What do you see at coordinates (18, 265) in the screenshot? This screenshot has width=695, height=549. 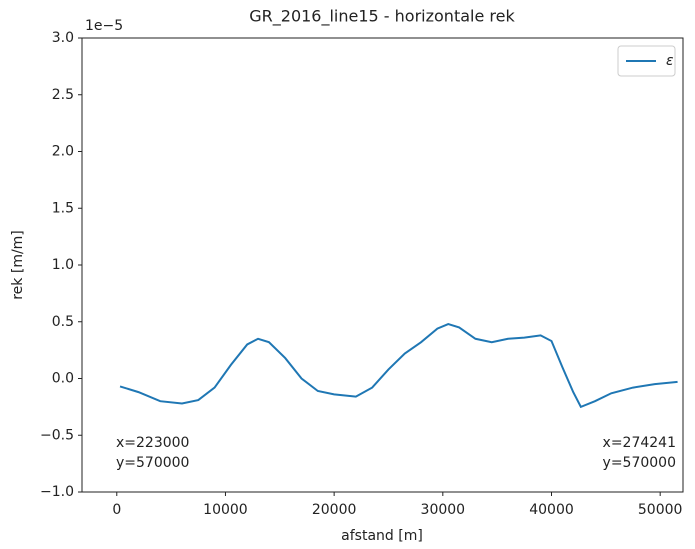 I see `y-axis-label: rek [m/m]` at bounding box center [18, 265].